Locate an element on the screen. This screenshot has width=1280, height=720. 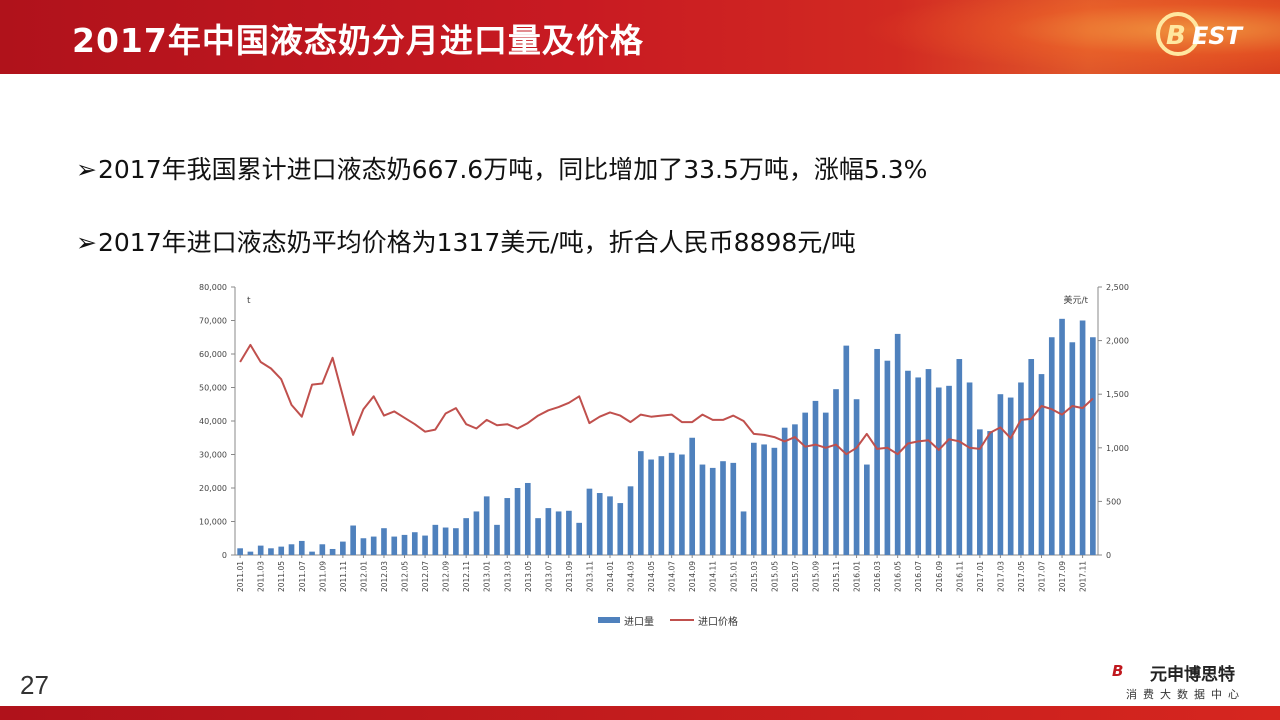
x-tick-label: 2012.05 is located at coordinates (405, 576).